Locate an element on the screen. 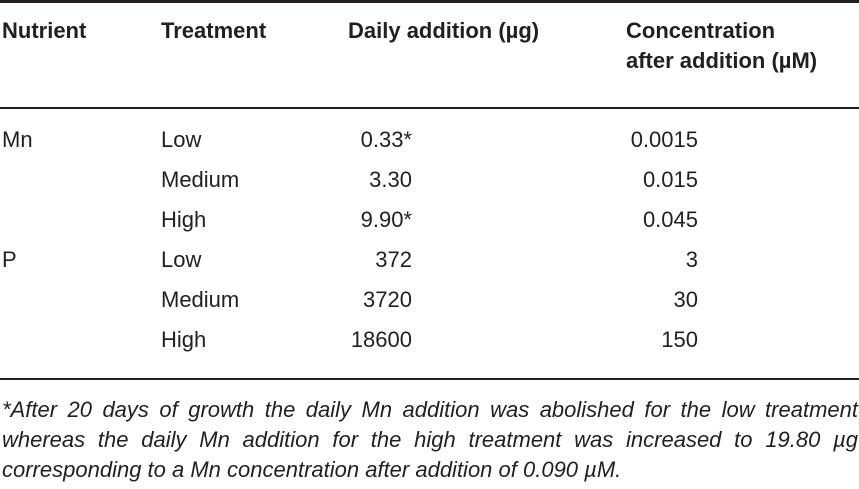 The width and height of the screenshot is (859, 489). header-concentration: Concentration after addition (µM) is located at coordinates (721, 46).